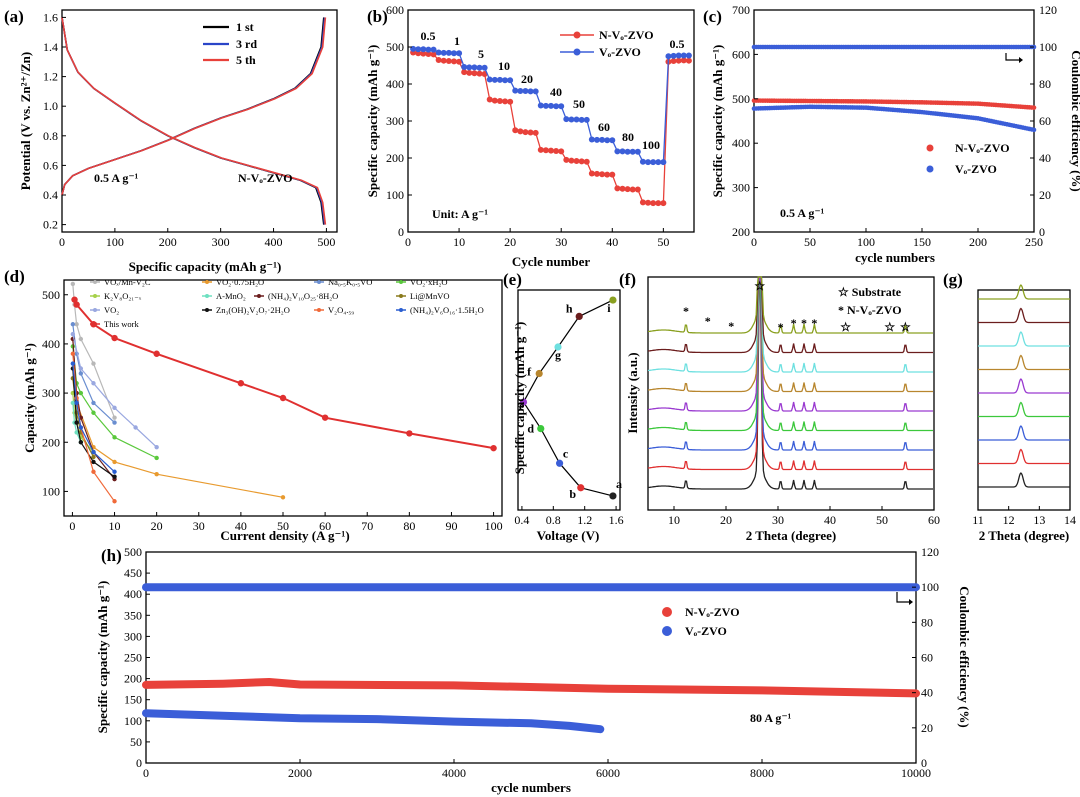  What do you see at coordinates (50, 77) in the screenshot?
I see `a-ytick-label-5: 1.2` at bounding box center [50, 77].